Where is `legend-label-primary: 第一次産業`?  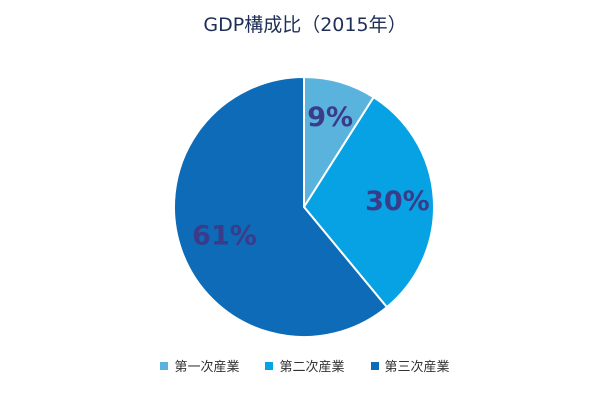
legend-label-primary: 第一次産業 is located at coordinates (207, 367).